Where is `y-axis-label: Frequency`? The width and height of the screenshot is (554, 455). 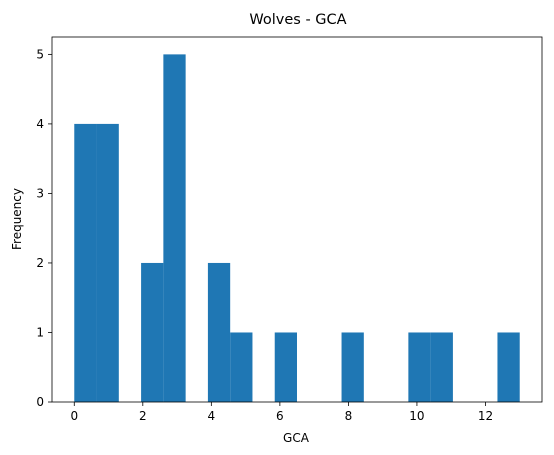 y-axis-label: Frequency is located at coordinates (17, 219).